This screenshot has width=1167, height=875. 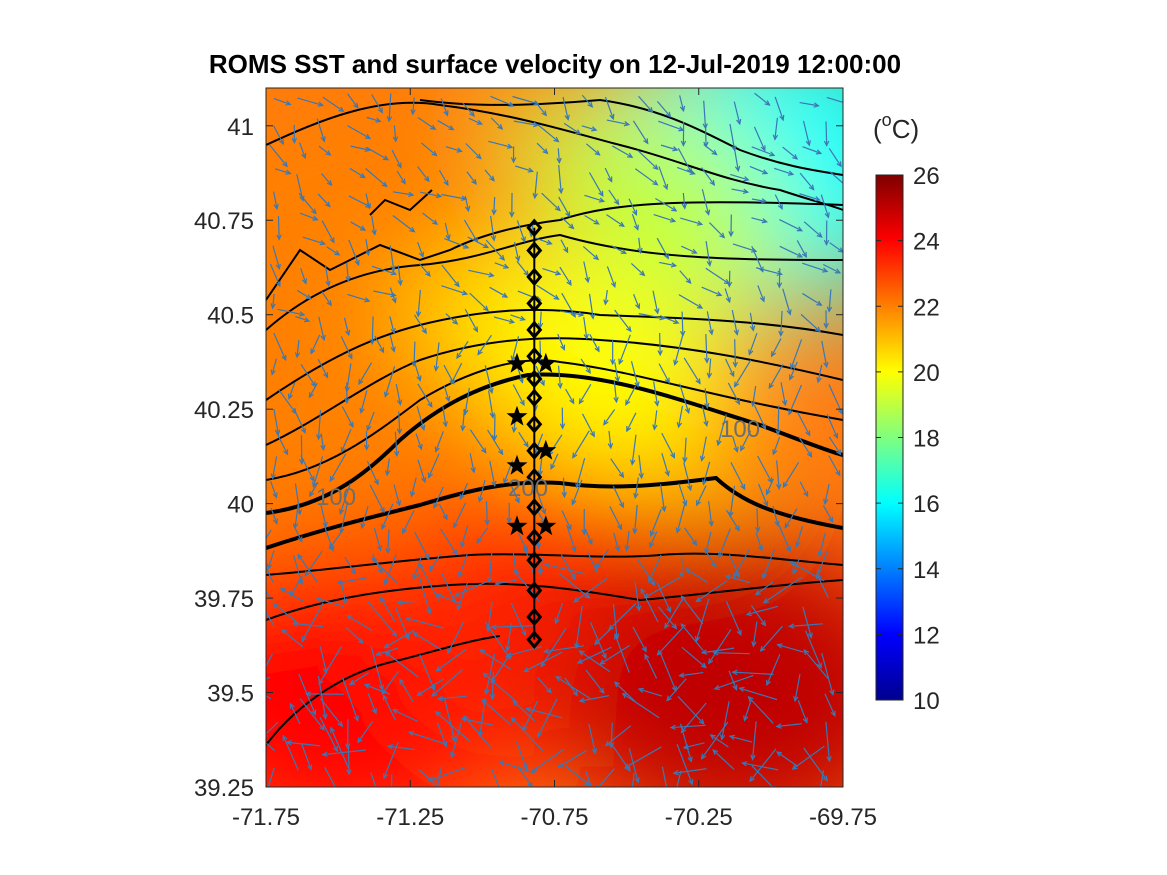 I want to click on colorbar: 10 12 14 16 18 20 22 24 26 (oC), so click(x=906, y=412).